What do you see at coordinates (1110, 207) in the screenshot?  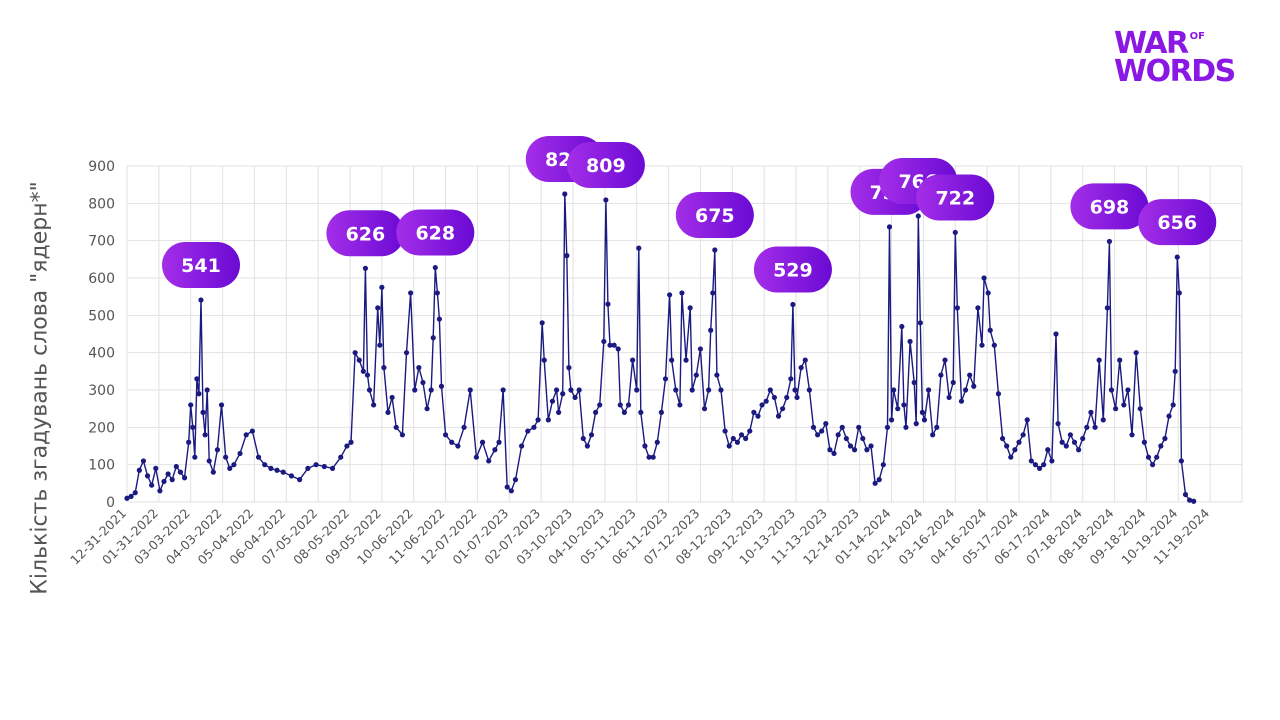 I see `peak-label: 698` at bounding box center [1110, 207].